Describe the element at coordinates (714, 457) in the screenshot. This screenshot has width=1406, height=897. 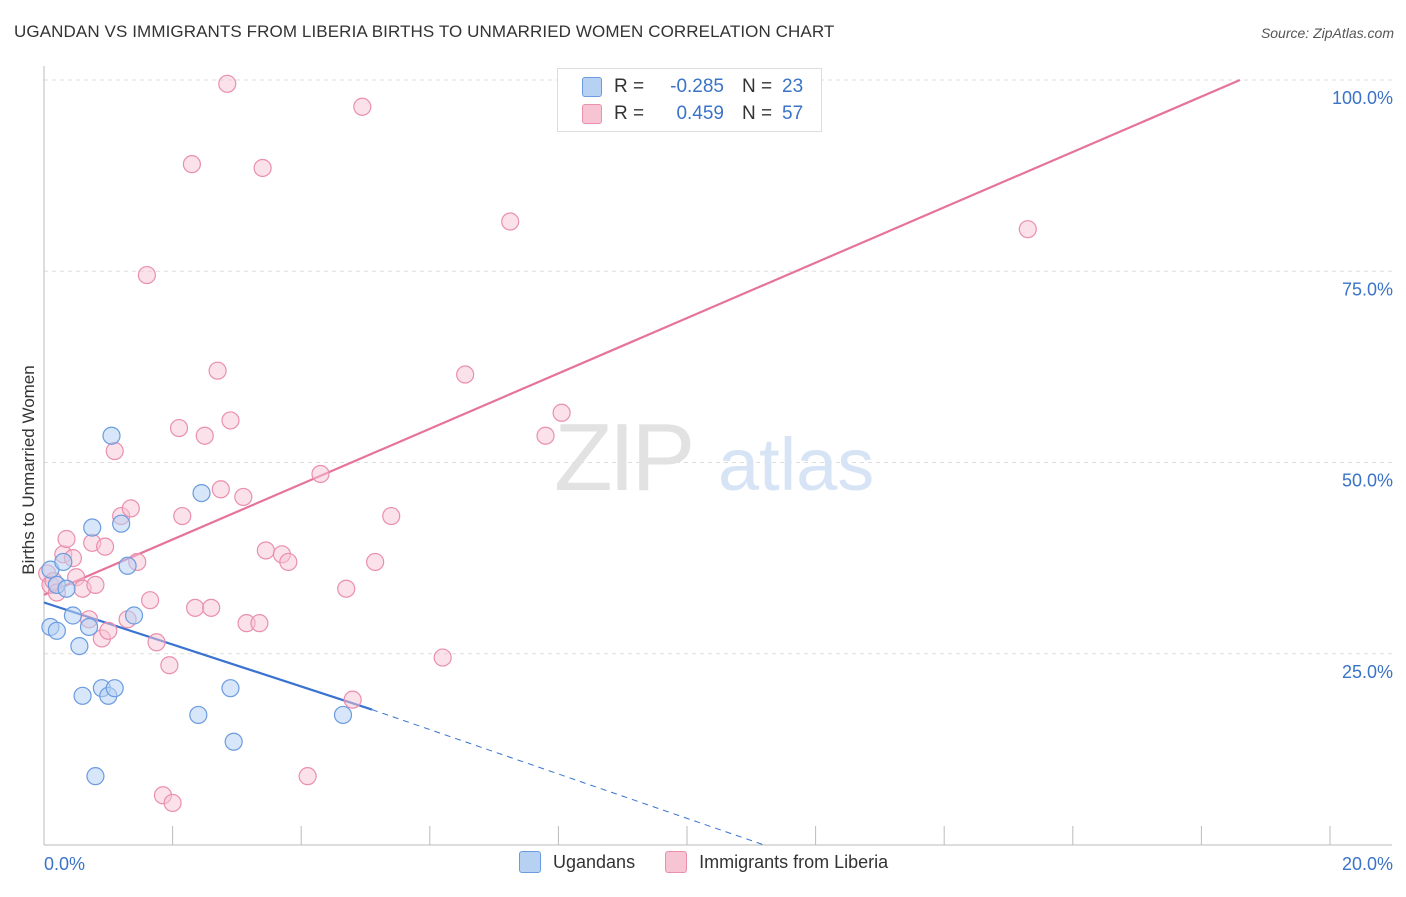
I see `watermark: ZIP atlas` at that location.